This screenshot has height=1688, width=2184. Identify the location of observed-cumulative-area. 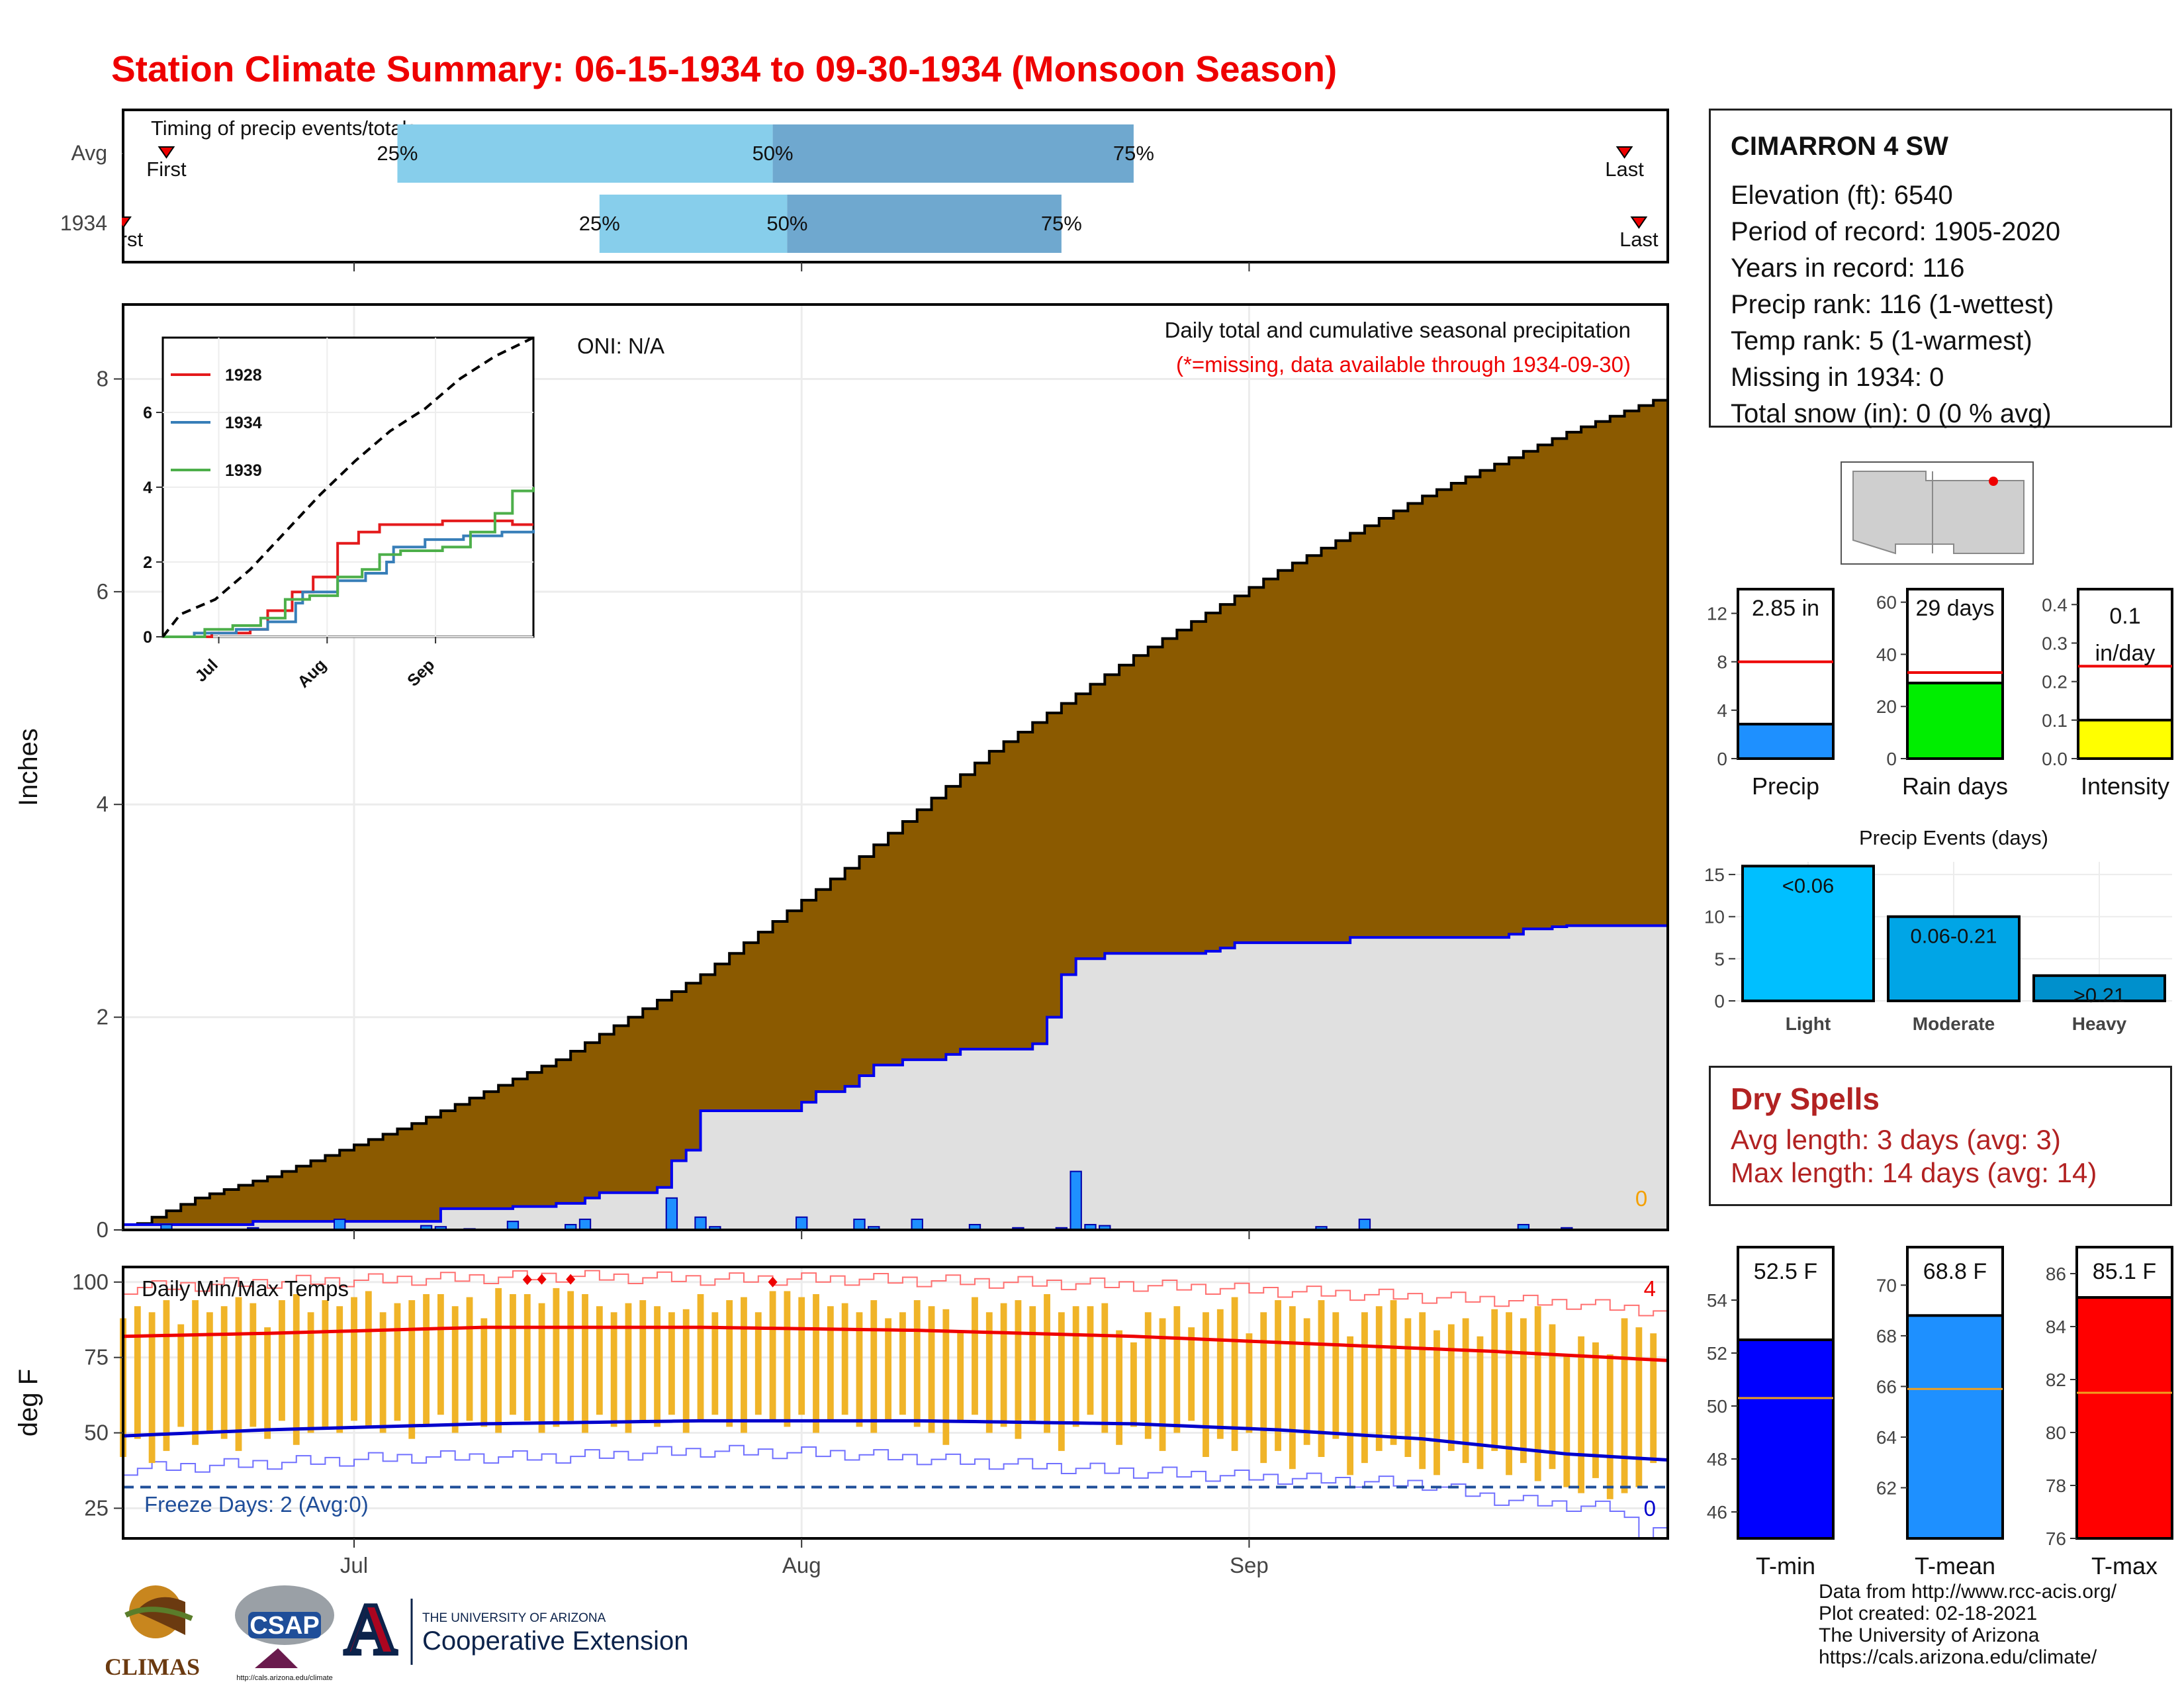
(896, 1077).